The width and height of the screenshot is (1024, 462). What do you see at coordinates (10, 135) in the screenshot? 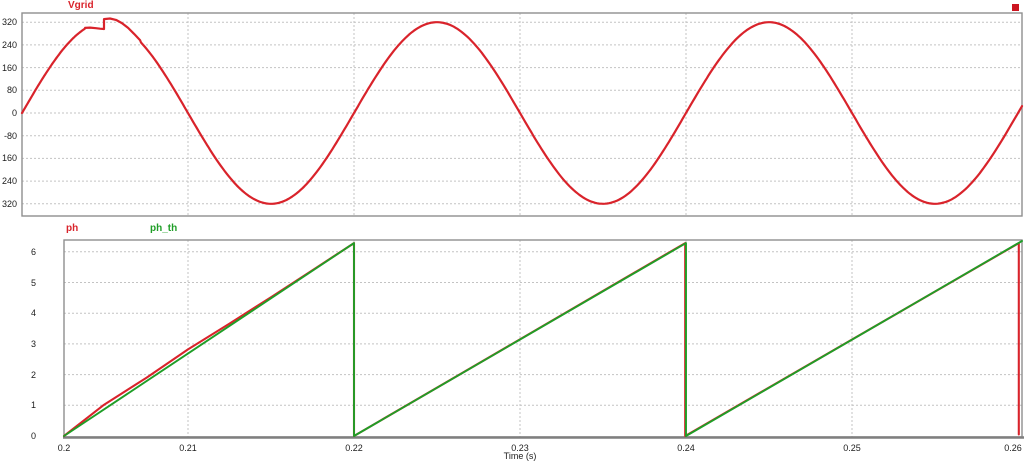
I see `vgrid-y-tick-label: -80` at bounding box center [10, 135].